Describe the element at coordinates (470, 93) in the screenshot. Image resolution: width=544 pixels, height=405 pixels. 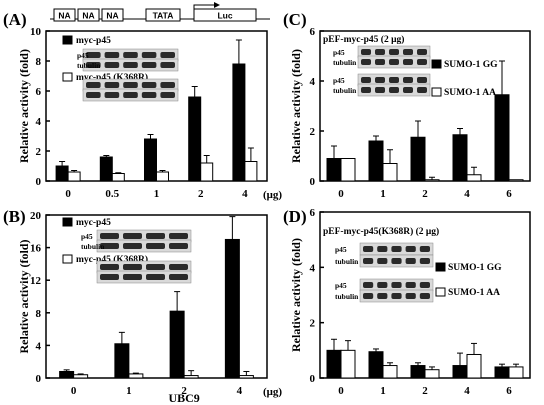
I see `legend-label: SUMO-1 AA` at that location.